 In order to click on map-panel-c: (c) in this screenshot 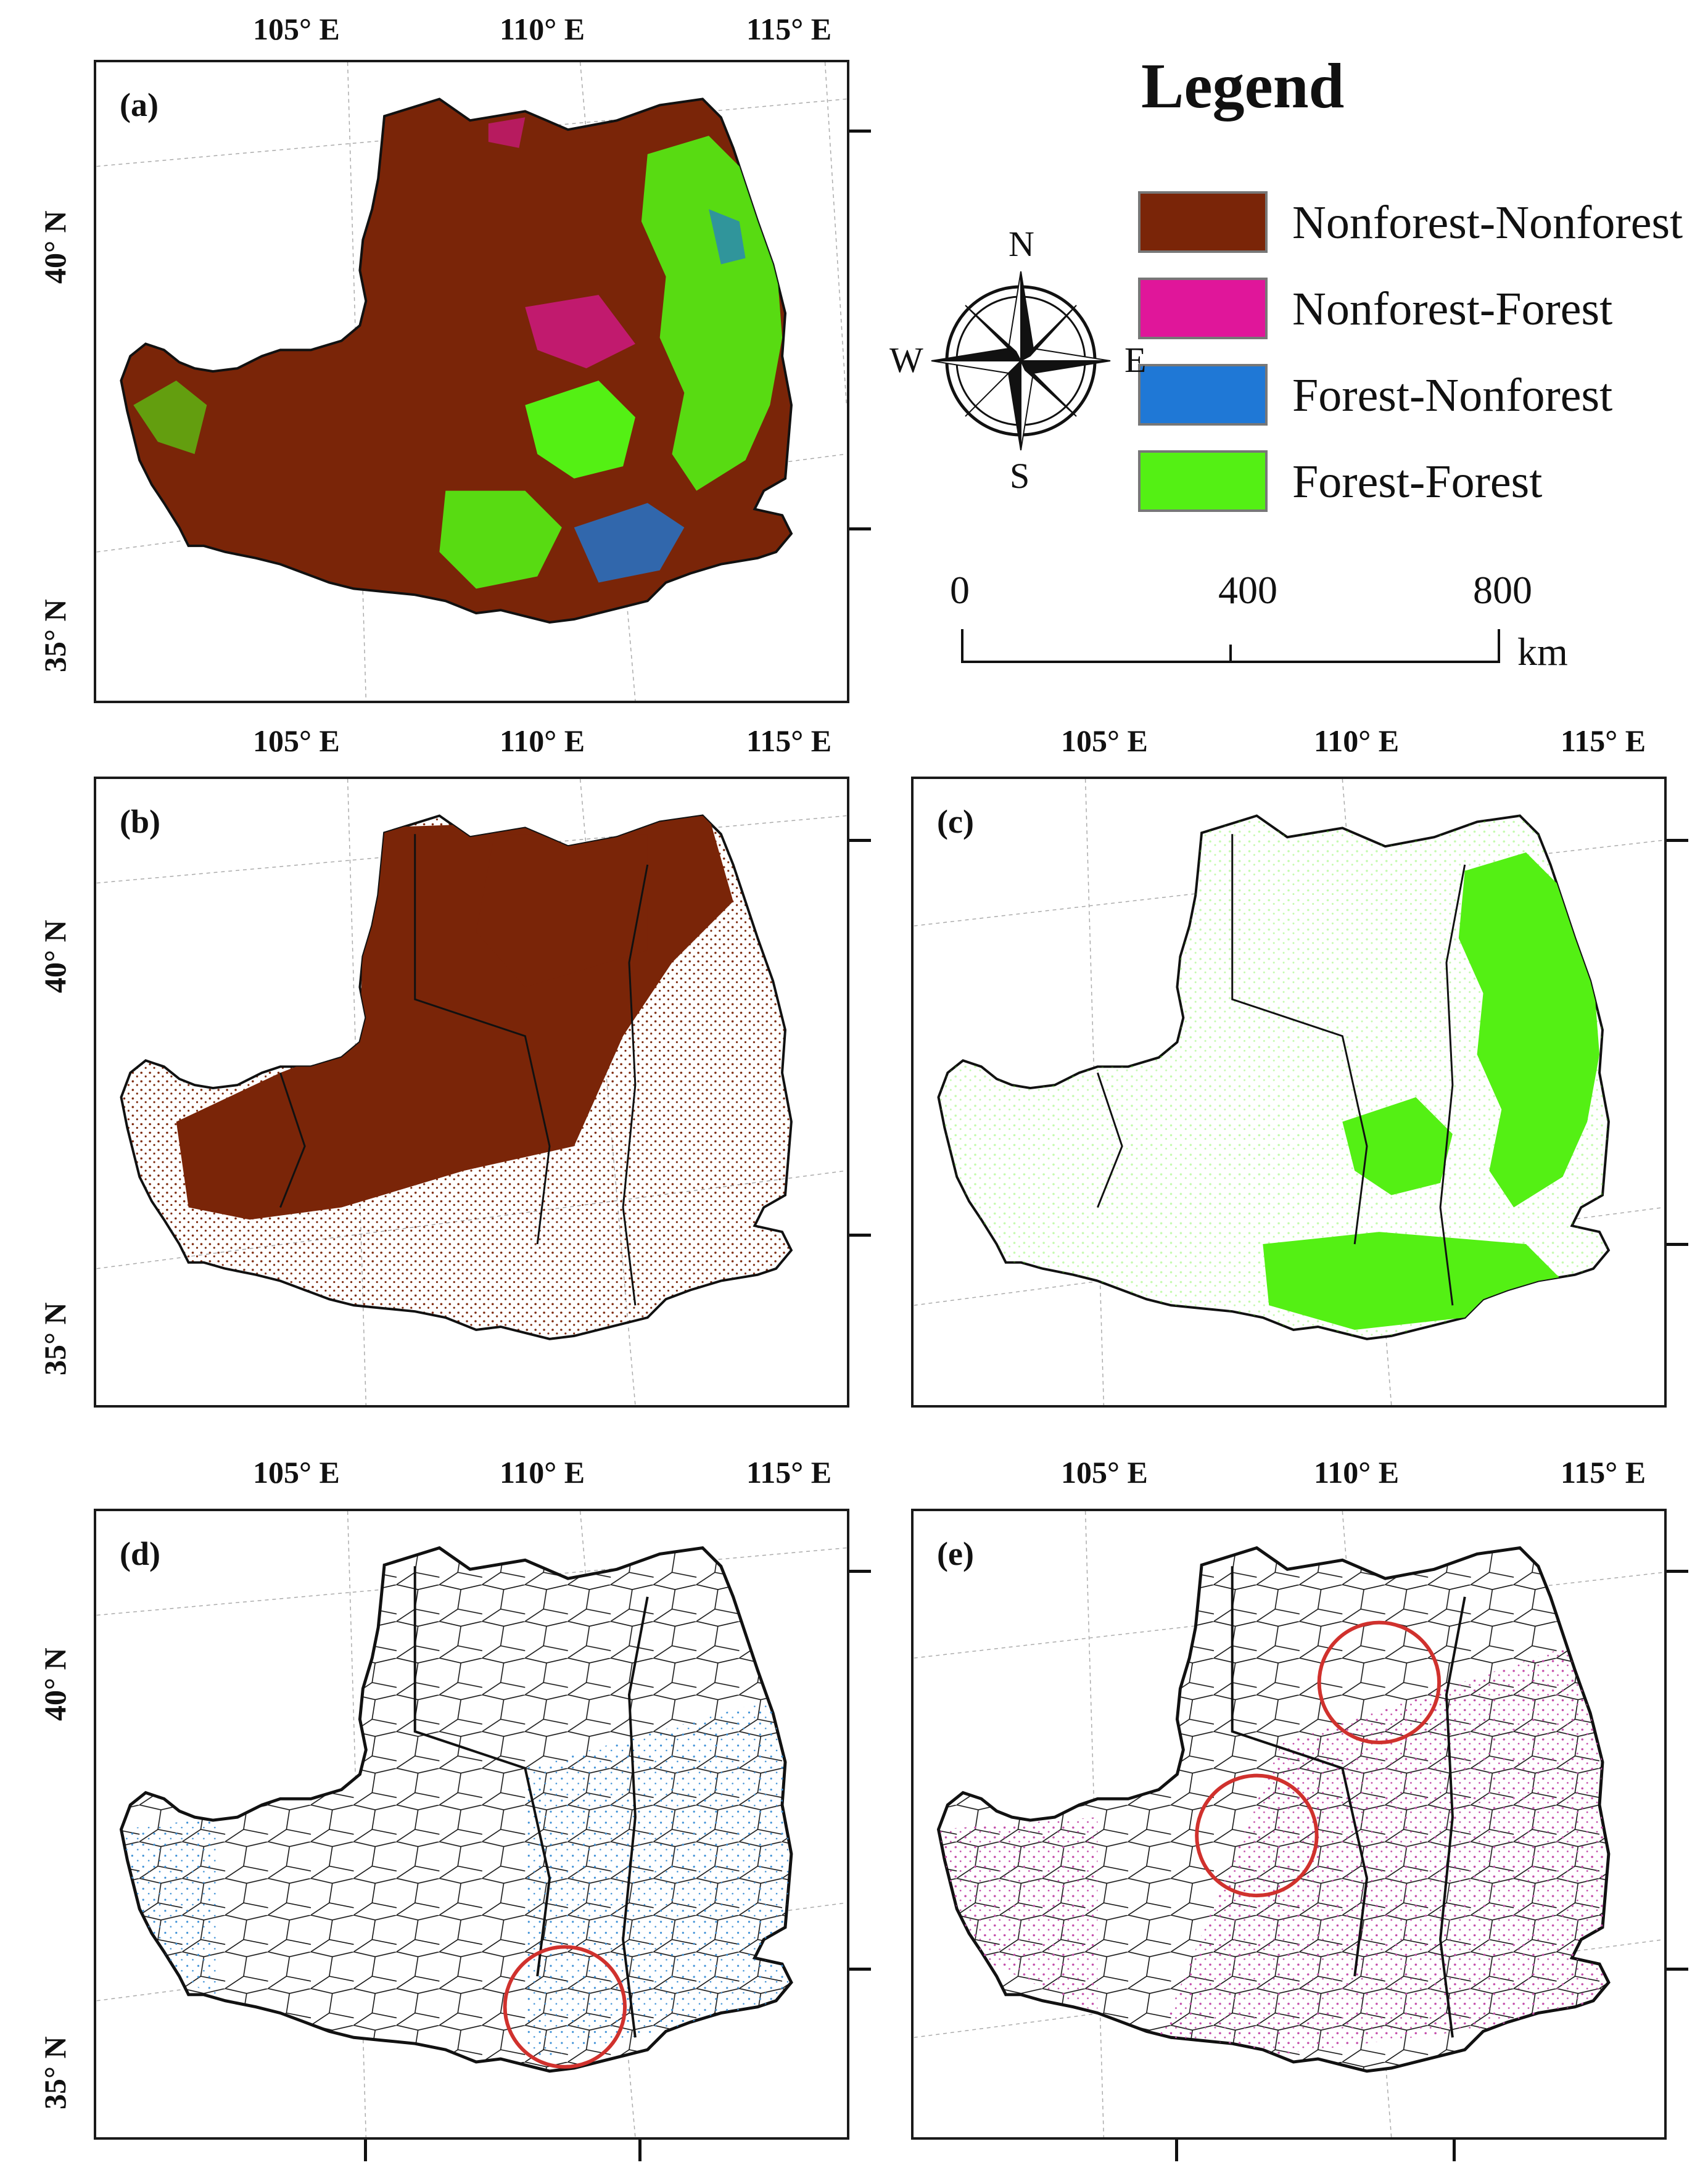, I will do `click(1289, 1092)`.